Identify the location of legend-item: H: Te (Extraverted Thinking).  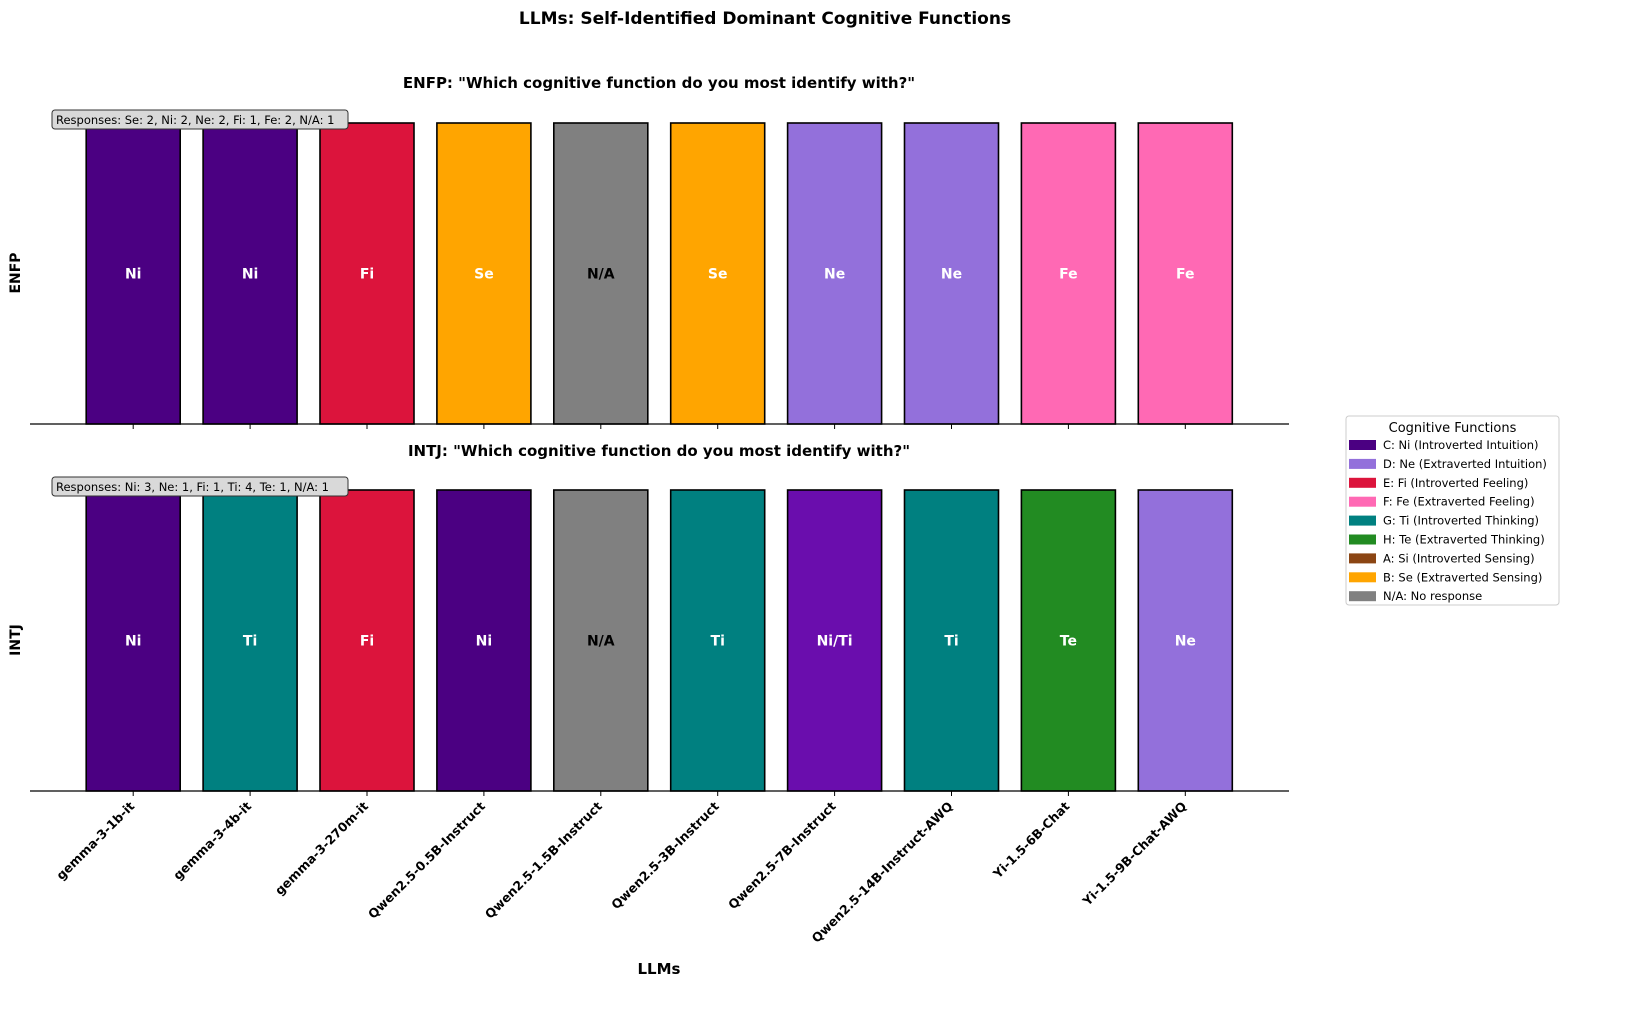
(1464, 540).